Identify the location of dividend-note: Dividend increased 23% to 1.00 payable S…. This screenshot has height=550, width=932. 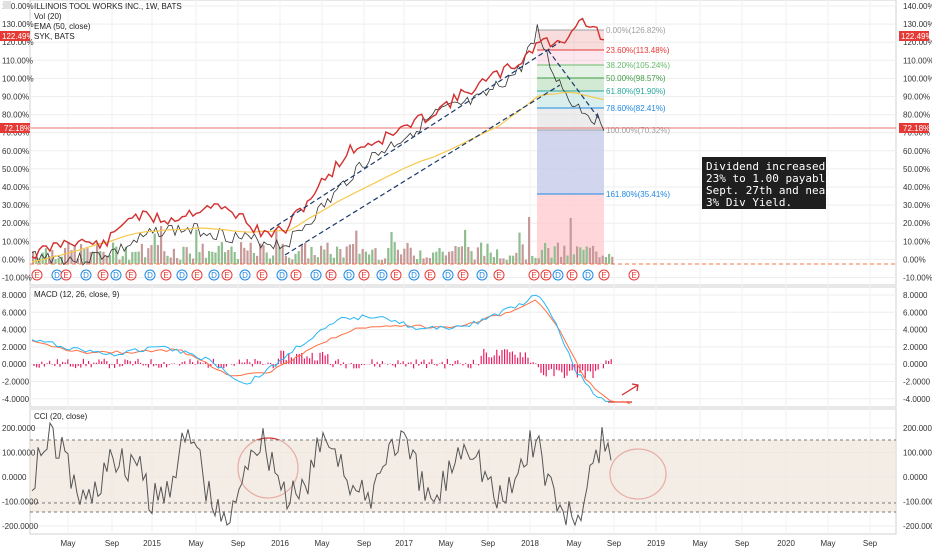
(767, 183).